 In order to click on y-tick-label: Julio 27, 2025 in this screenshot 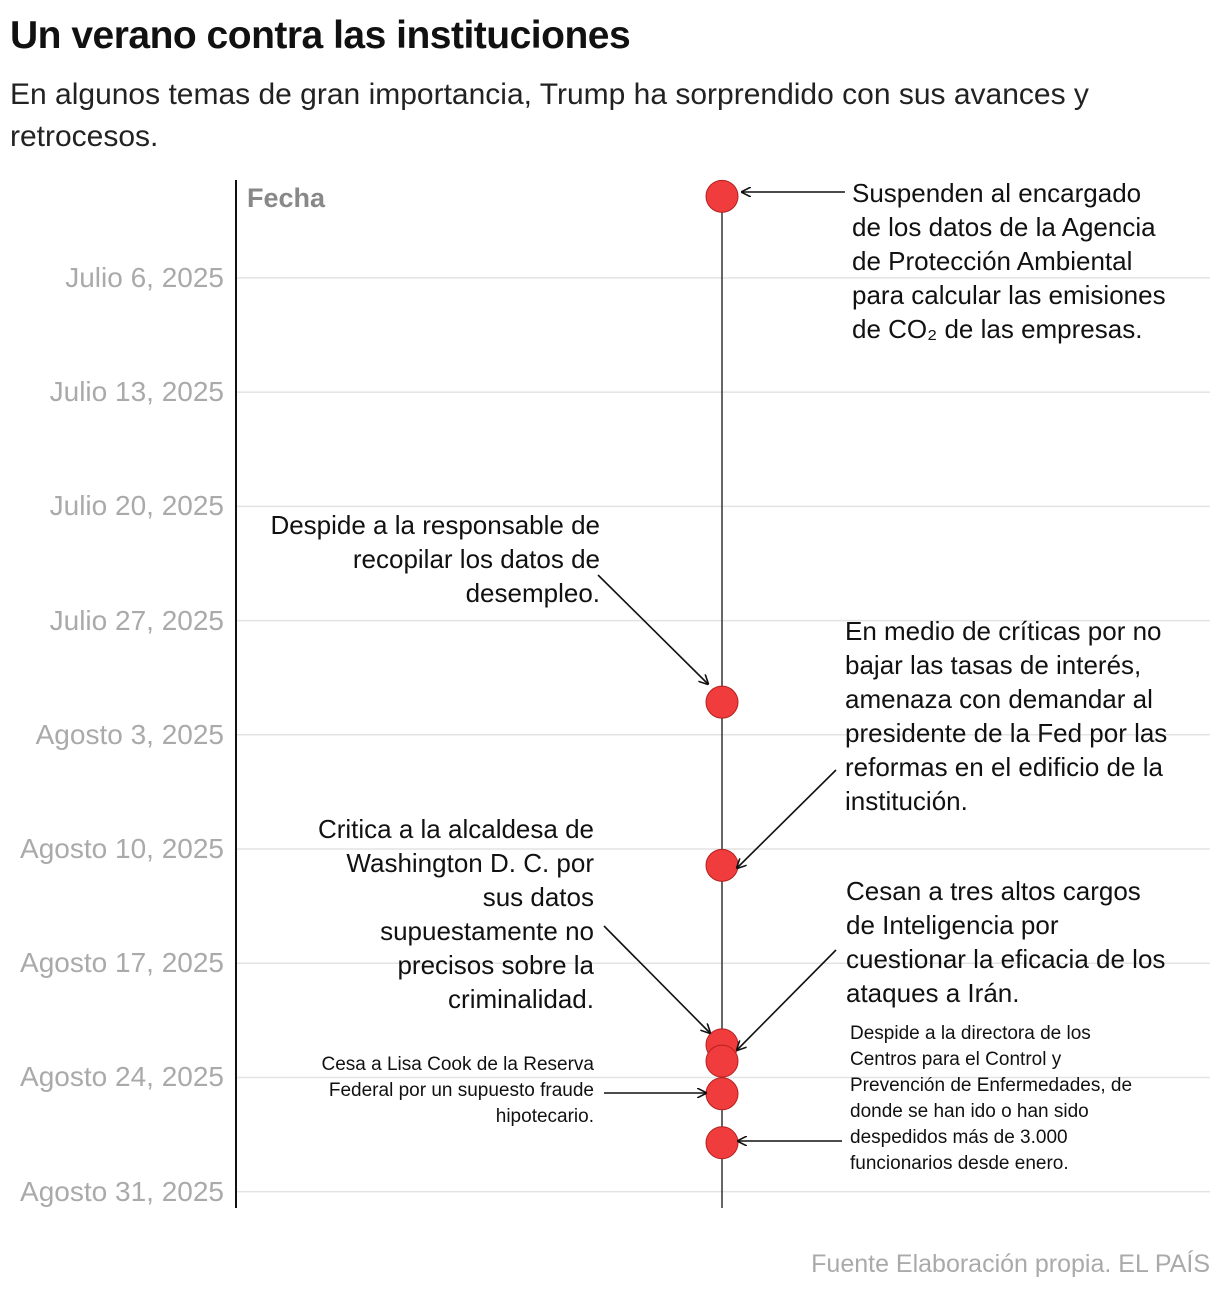, I will do `click(136, 620)`.